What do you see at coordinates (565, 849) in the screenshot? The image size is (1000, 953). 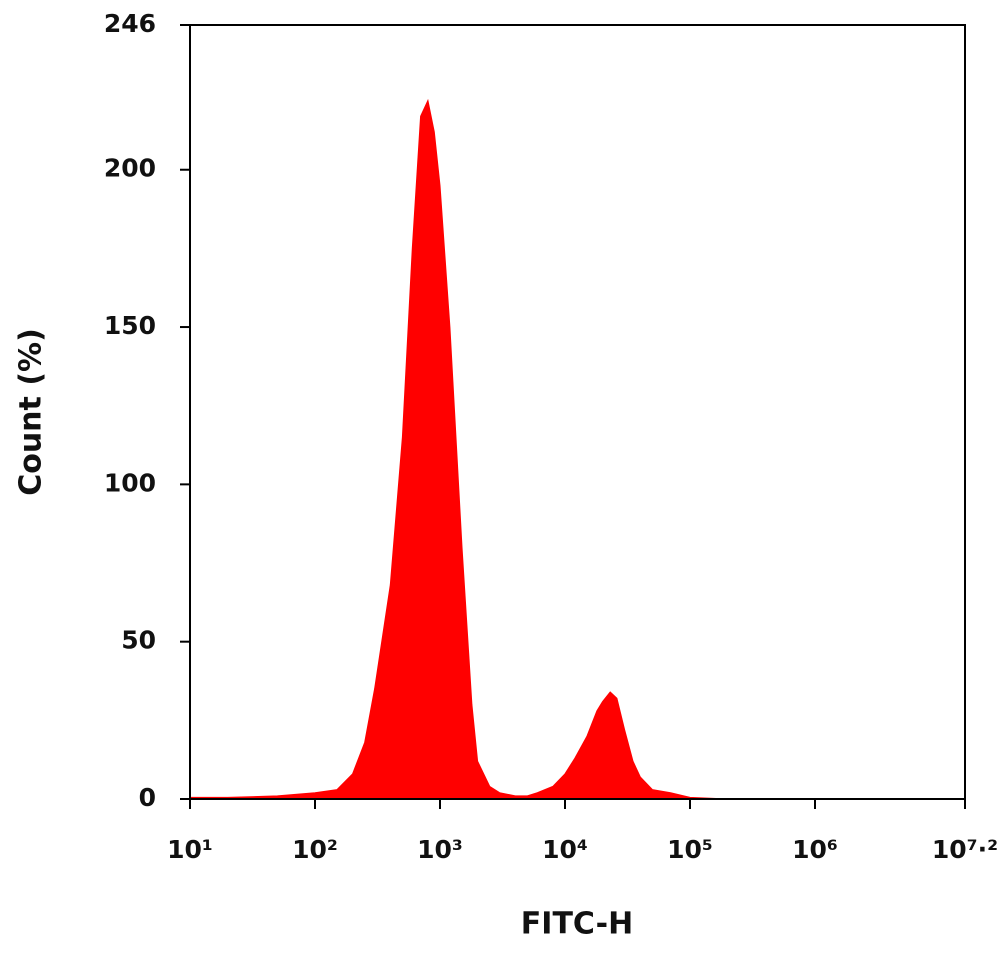 I see `x-tick-label: 10⁴` at bounding box center [565, 849].